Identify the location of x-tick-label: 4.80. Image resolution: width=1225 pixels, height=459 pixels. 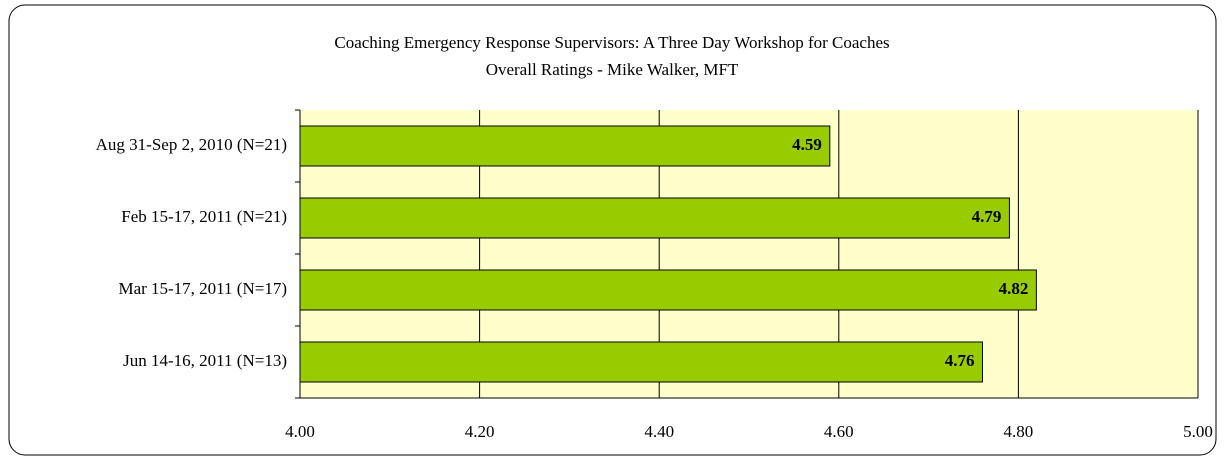
(1019, 431).